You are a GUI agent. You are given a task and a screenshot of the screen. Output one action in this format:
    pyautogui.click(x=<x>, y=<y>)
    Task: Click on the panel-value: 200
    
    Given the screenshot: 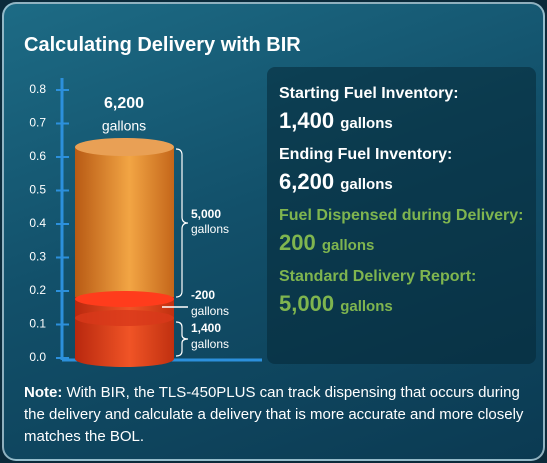 What is the action you would take?
    pyautogui.click(x=297, y=242)
    